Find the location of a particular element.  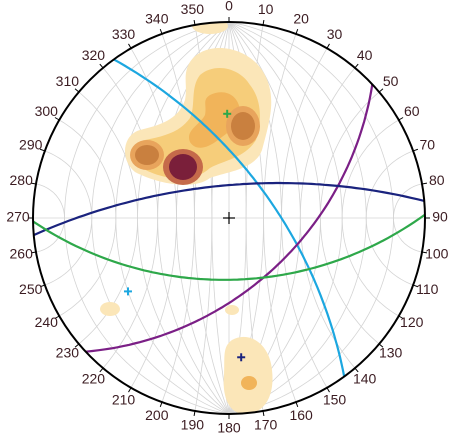

azimuth-label: 10 is located at coordinates (266, 9).